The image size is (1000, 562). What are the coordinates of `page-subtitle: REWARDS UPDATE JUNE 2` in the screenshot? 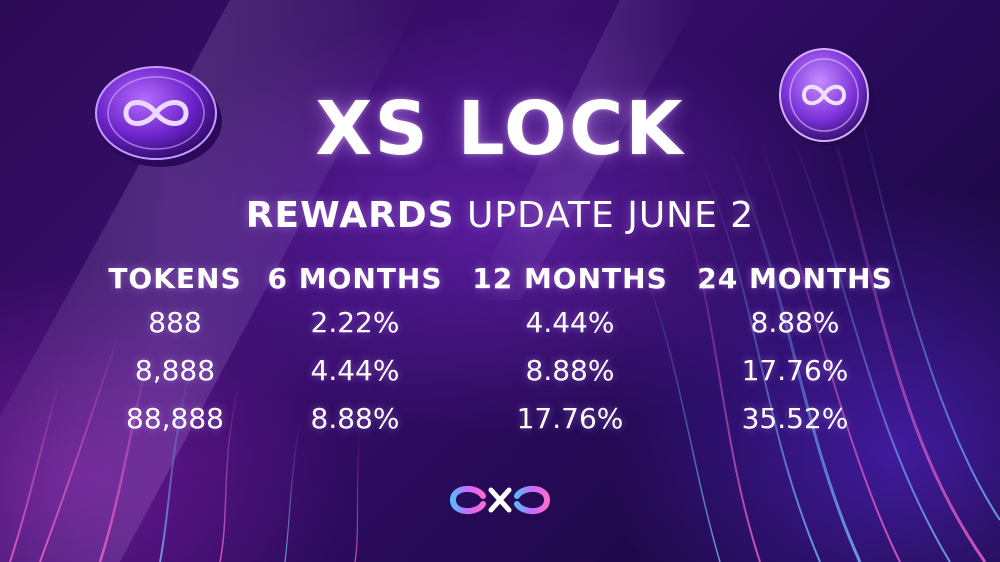 It's located at (500, 215).